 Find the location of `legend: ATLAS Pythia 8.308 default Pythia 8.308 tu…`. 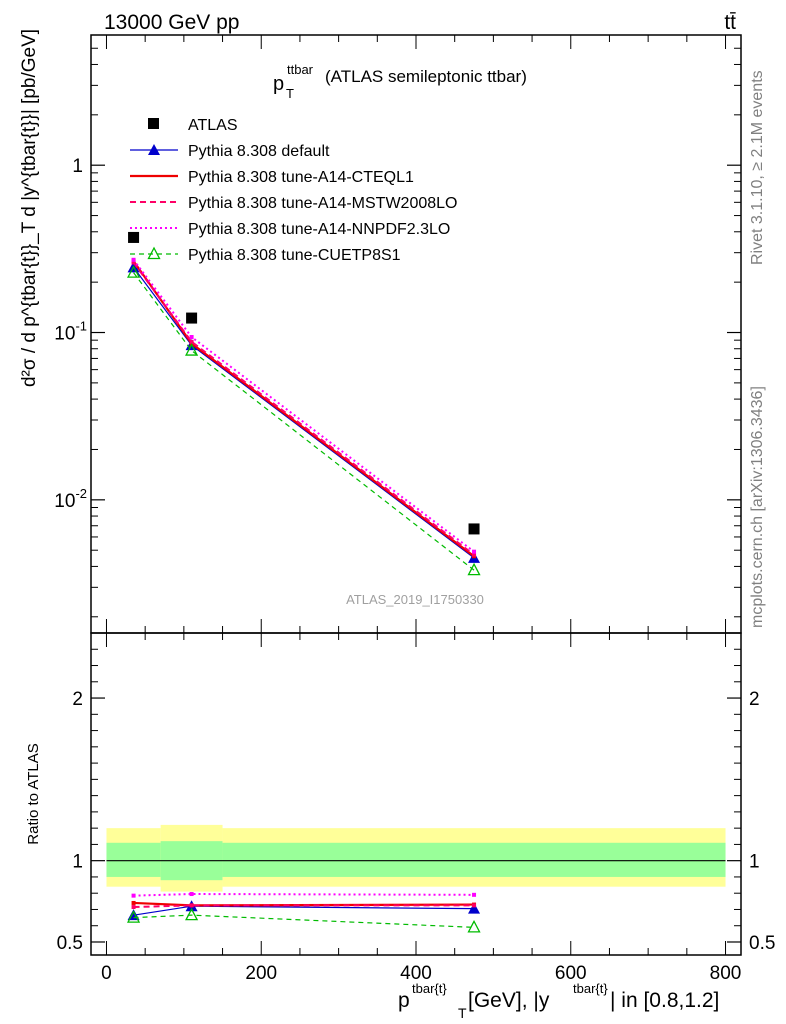

legend: ATLAS Pythia 8.308 default Pythia 8.308 tu… is located at coordinates (293, 190).